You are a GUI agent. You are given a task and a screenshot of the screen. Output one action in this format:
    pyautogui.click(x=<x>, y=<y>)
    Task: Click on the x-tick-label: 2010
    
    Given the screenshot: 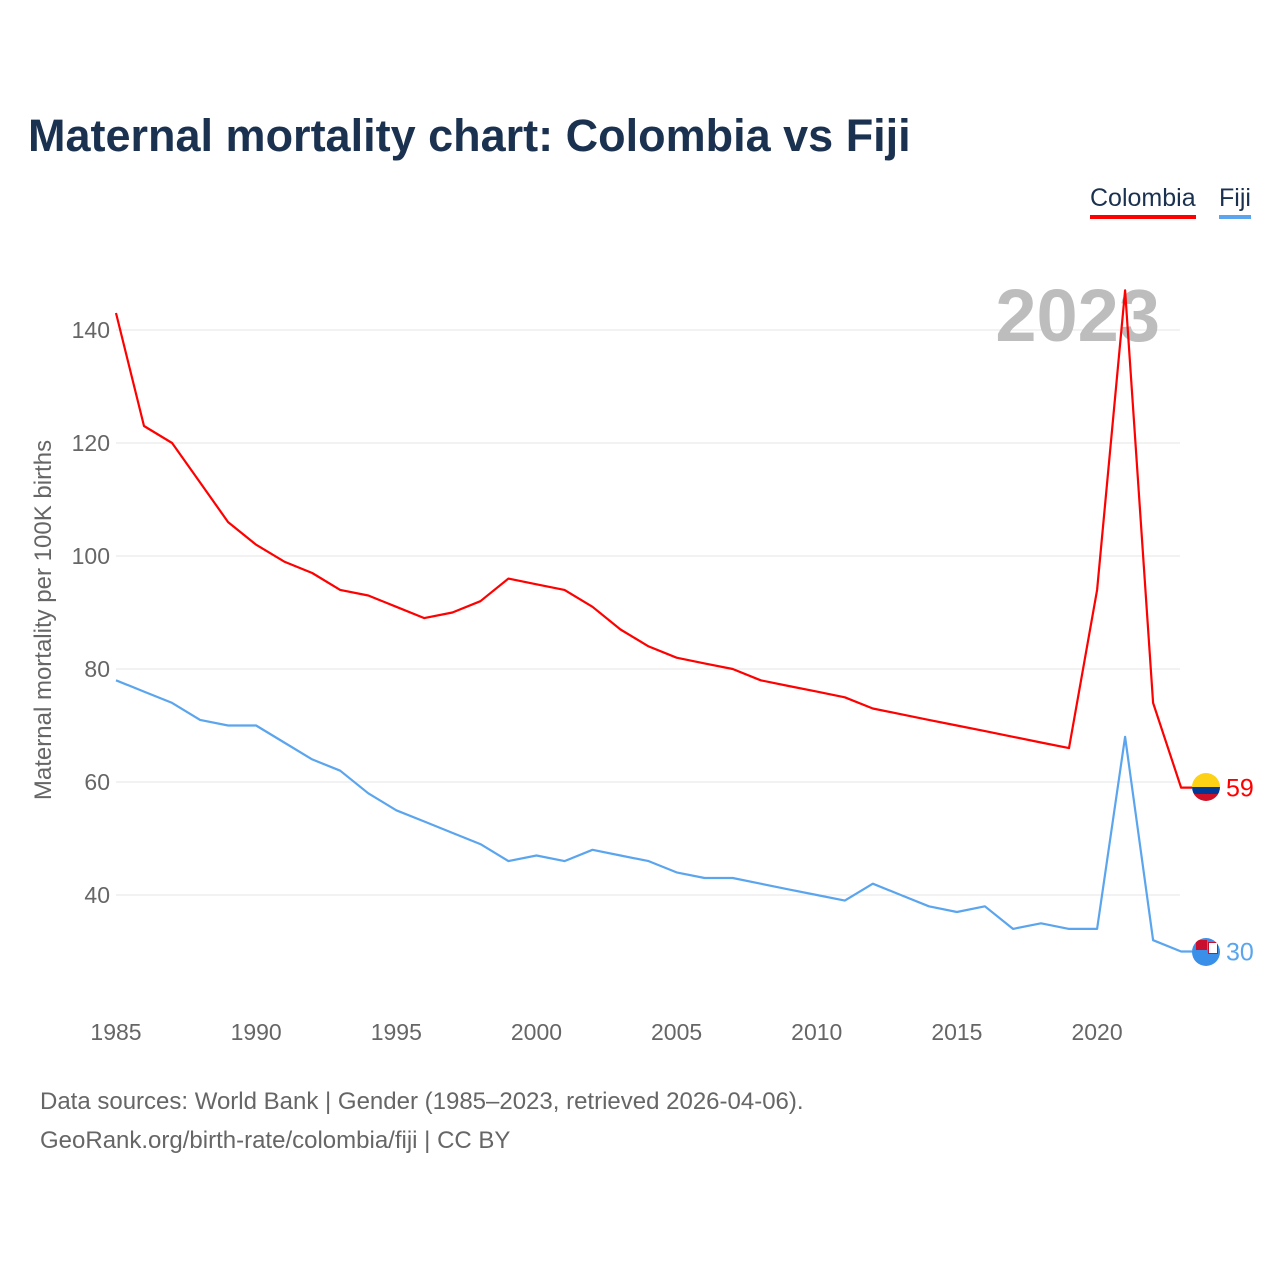 What is the action you would take?
    pyautogui.click(x=816, y=1032)
    